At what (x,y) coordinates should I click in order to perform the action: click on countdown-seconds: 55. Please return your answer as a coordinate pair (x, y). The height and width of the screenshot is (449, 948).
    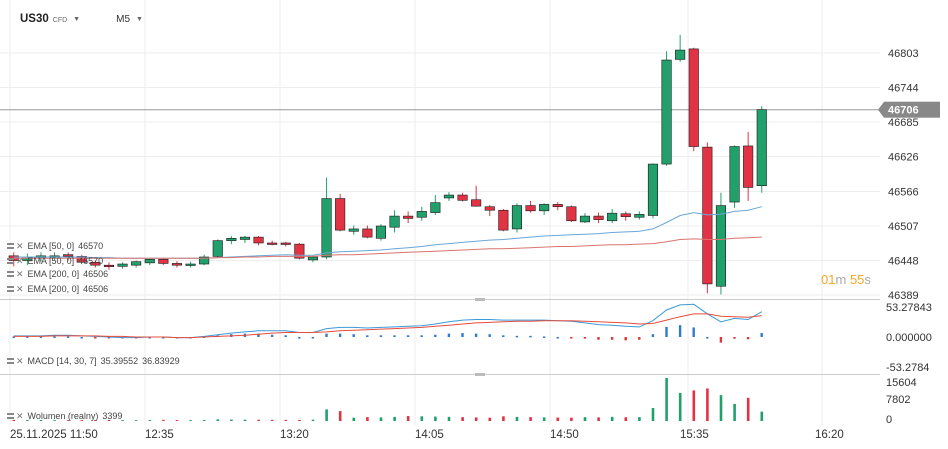
    Looking at the image, I should click on (857, 279).